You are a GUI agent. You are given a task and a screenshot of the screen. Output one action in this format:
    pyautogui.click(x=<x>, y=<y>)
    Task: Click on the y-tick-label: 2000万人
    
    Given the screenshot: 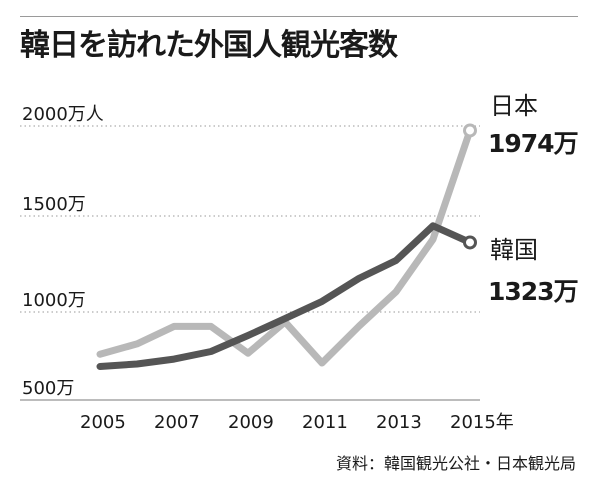 What is the action you would take?
    pyautogui.click(x=63, y=114)
    